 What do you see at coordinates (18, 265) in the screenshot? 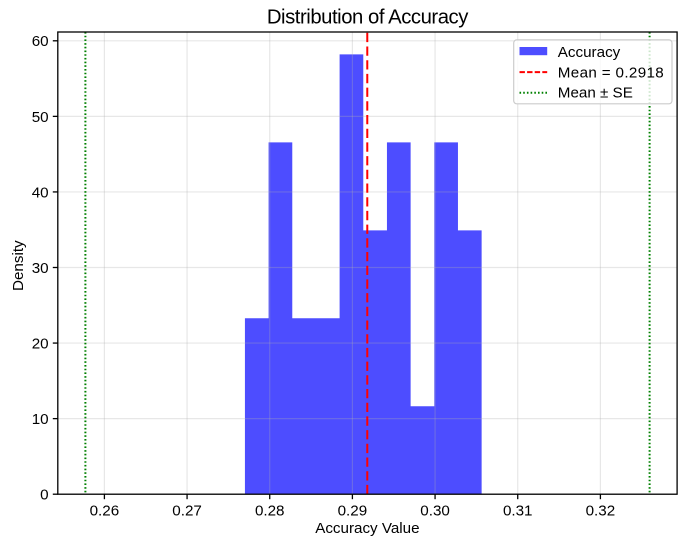
I see `svg-text: Density` at bounding box center [18, 265].